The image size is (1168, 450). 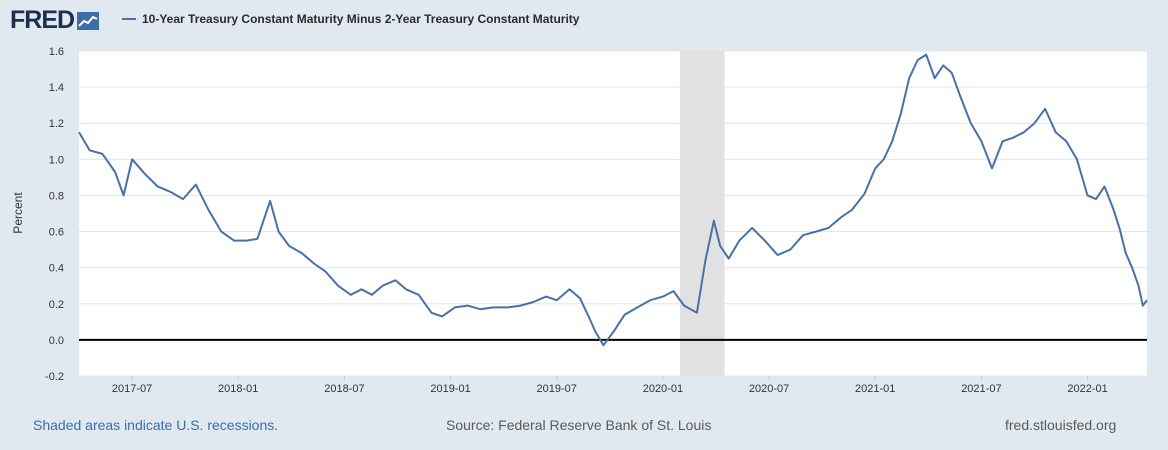 What do you see at coordinates (450, 389) in the screenshot?
I see `x-tick-label: 2019-01` at bounding box center [450, 389].